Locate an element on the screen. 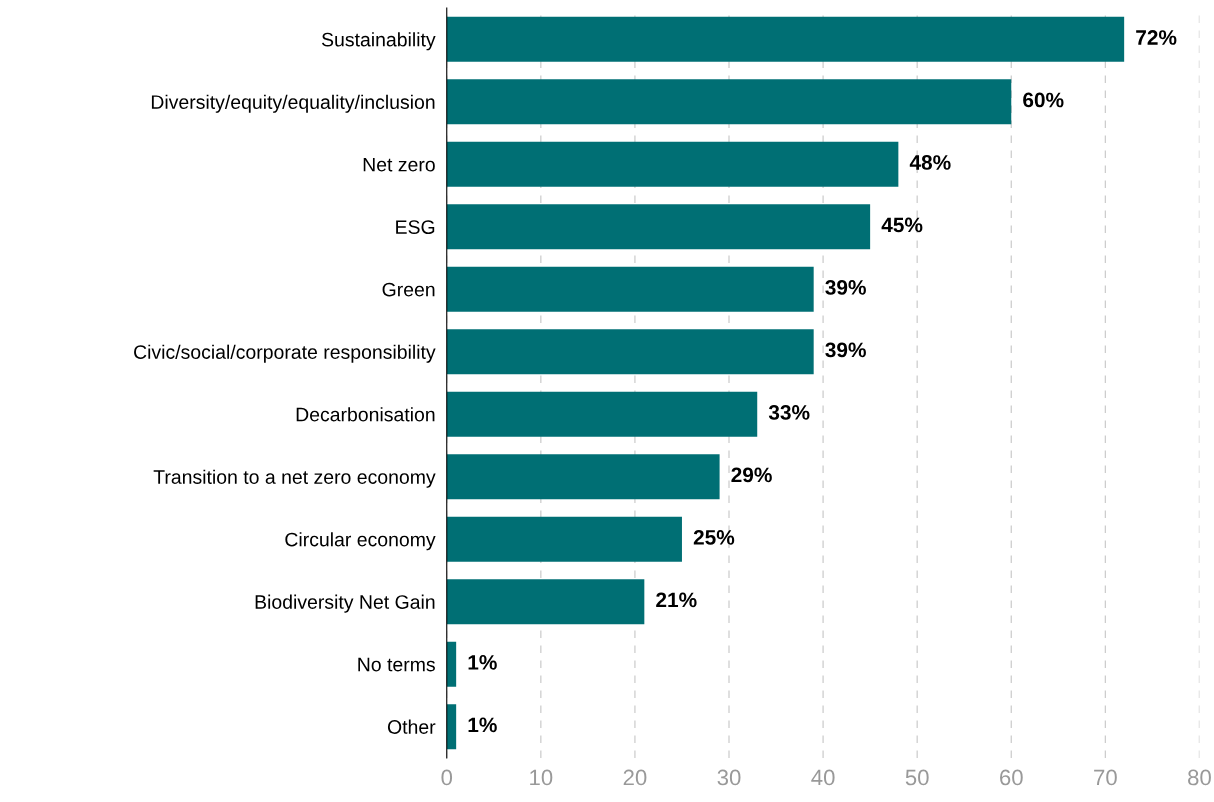 The width and height of the screenshot is (1214, 802). x-tick-label: 80 is located at coordinates (1199, 777).